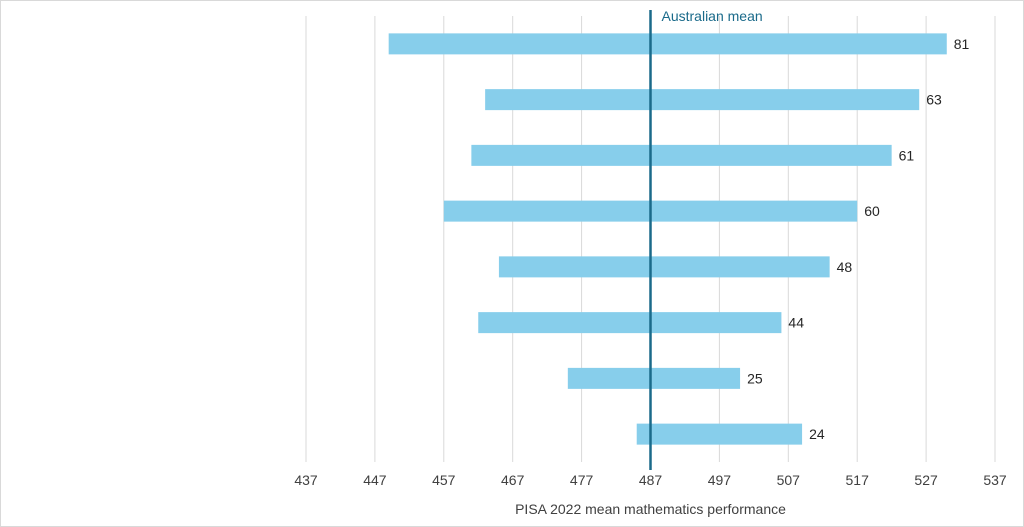 The image size is (1024, 527). Describe the element at coordinates (817, 434) in the screenshot. I see `data-label: 24` at that location.